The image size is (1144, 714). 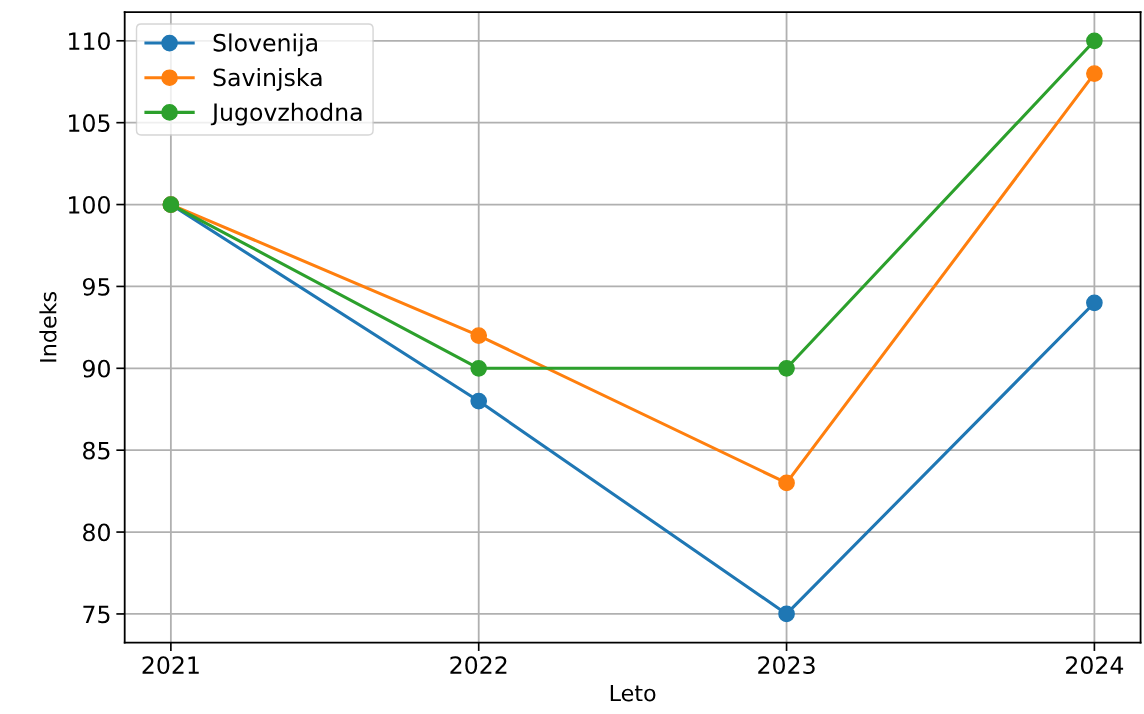 What do you see at coordinates (48, 327) in the screenshot?
I see `y-axis-title: Indeks` at bounding box center [48, 327].